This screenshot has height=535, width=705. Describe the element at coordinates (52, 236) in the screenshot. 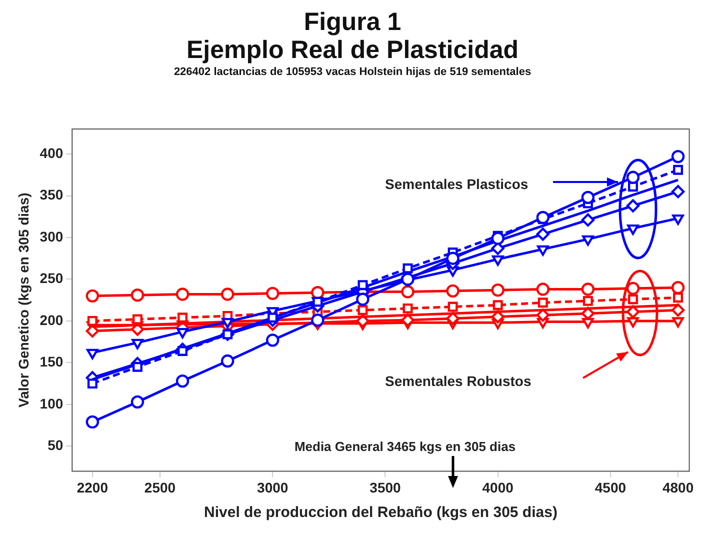

I see `y-tick-label: 300` at that location.